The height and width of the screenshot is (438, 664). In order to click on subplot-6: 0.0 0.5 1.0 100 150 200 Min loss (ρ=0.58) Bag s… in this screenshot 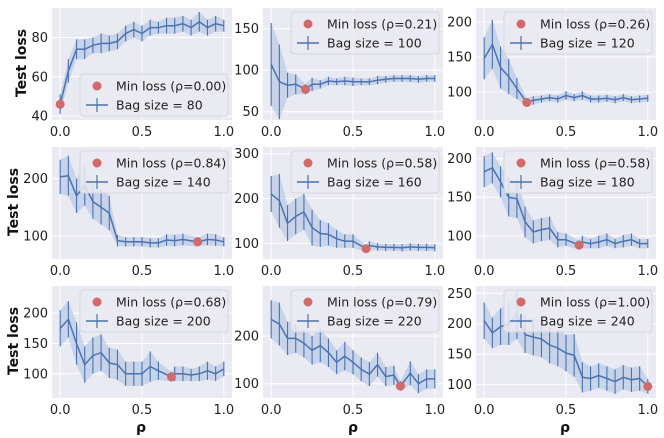, I will do `click(552, 213)`.